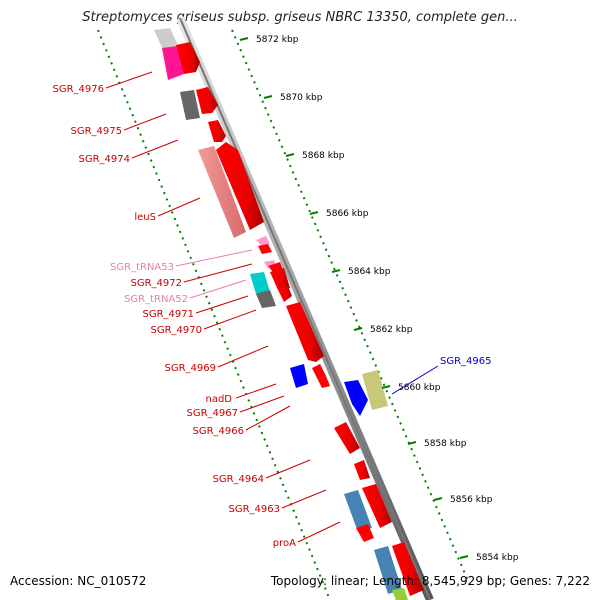 Image resolution: width=600 pixels, height=600 pixels. Describe the element at coordinates (97, 131) in the screenshot. I see `gene-label: SGR_4975` at that location.